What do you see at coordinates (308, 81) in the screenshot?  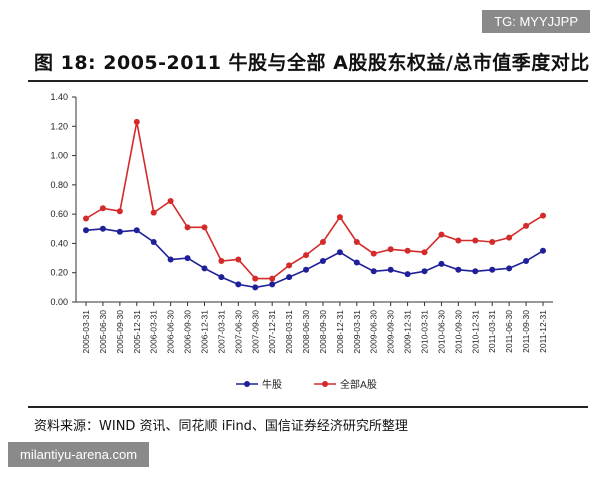 I see `title-rule` at bounding box center [308, 81].